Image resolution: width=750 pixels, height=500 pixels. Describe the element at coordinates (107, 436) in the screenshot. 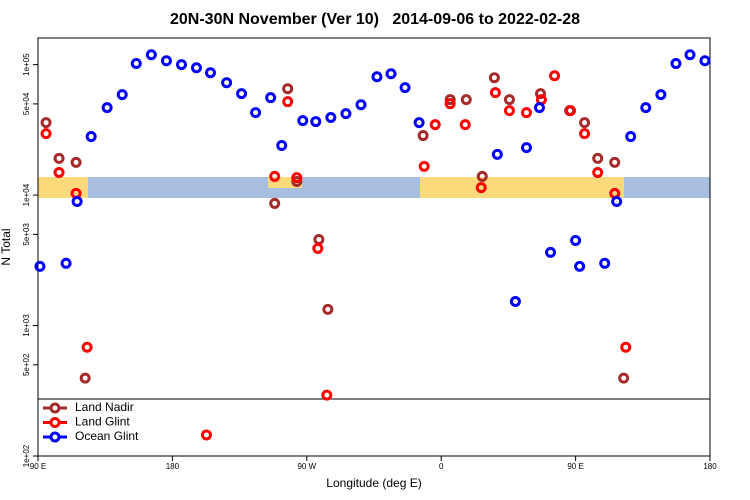

I see `legend-label: Ocean Glint` at that location.